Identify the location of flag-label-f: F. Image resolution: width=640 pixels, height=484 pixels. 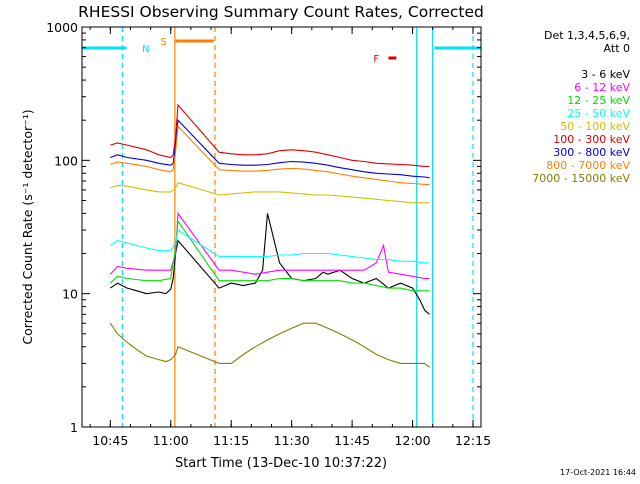
(376, 59).